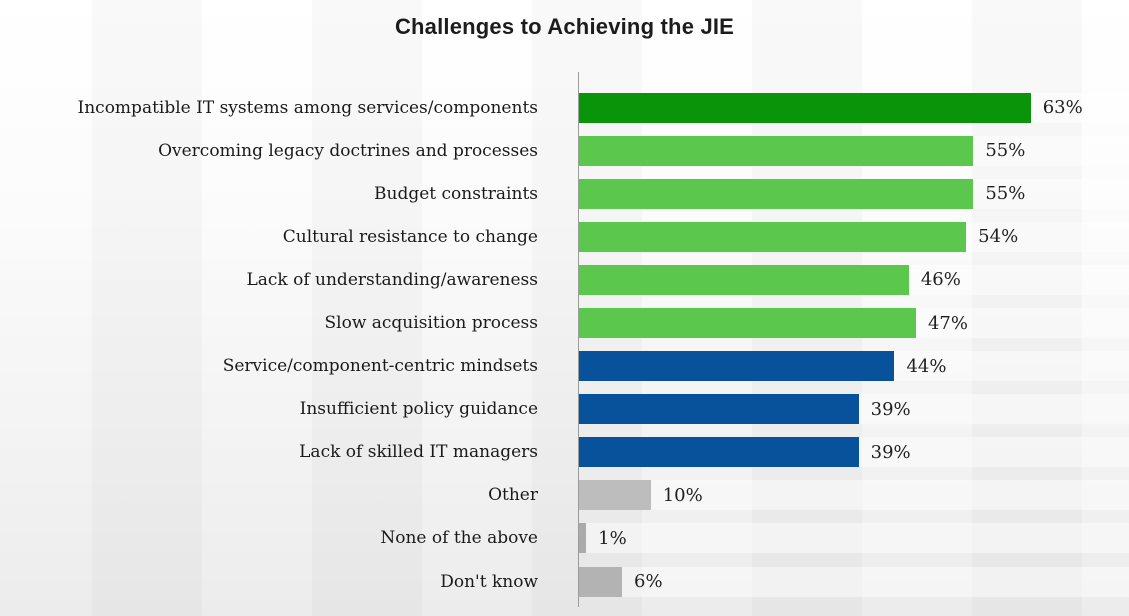 The image size is (1129, 616). I want to click on bar-cell: 10%, so click(854, 495).